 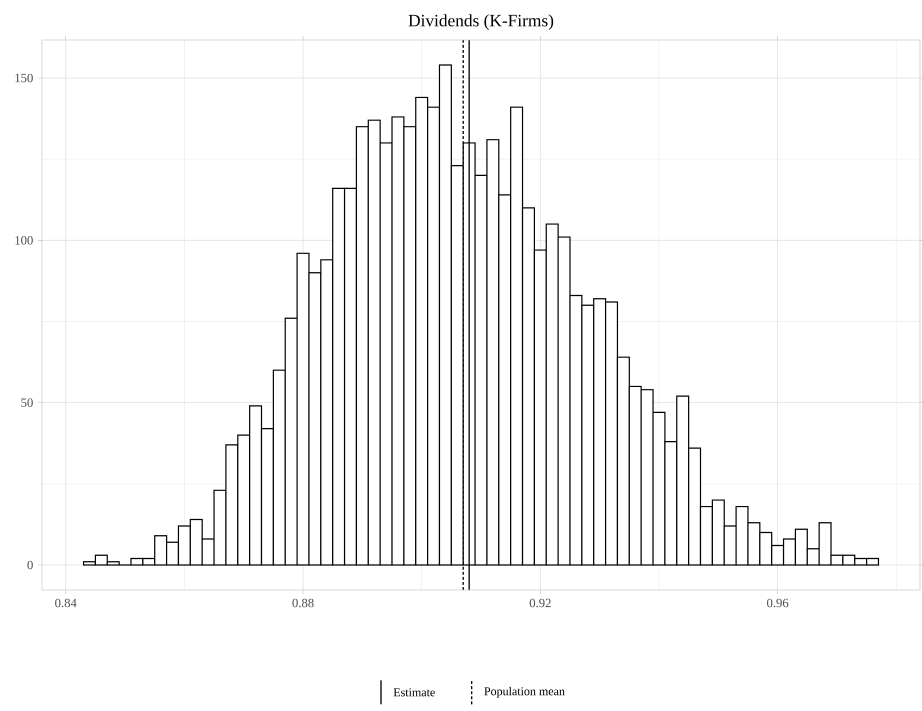 I want to click on y-tick-label: 50, so click(x=27, y=402).